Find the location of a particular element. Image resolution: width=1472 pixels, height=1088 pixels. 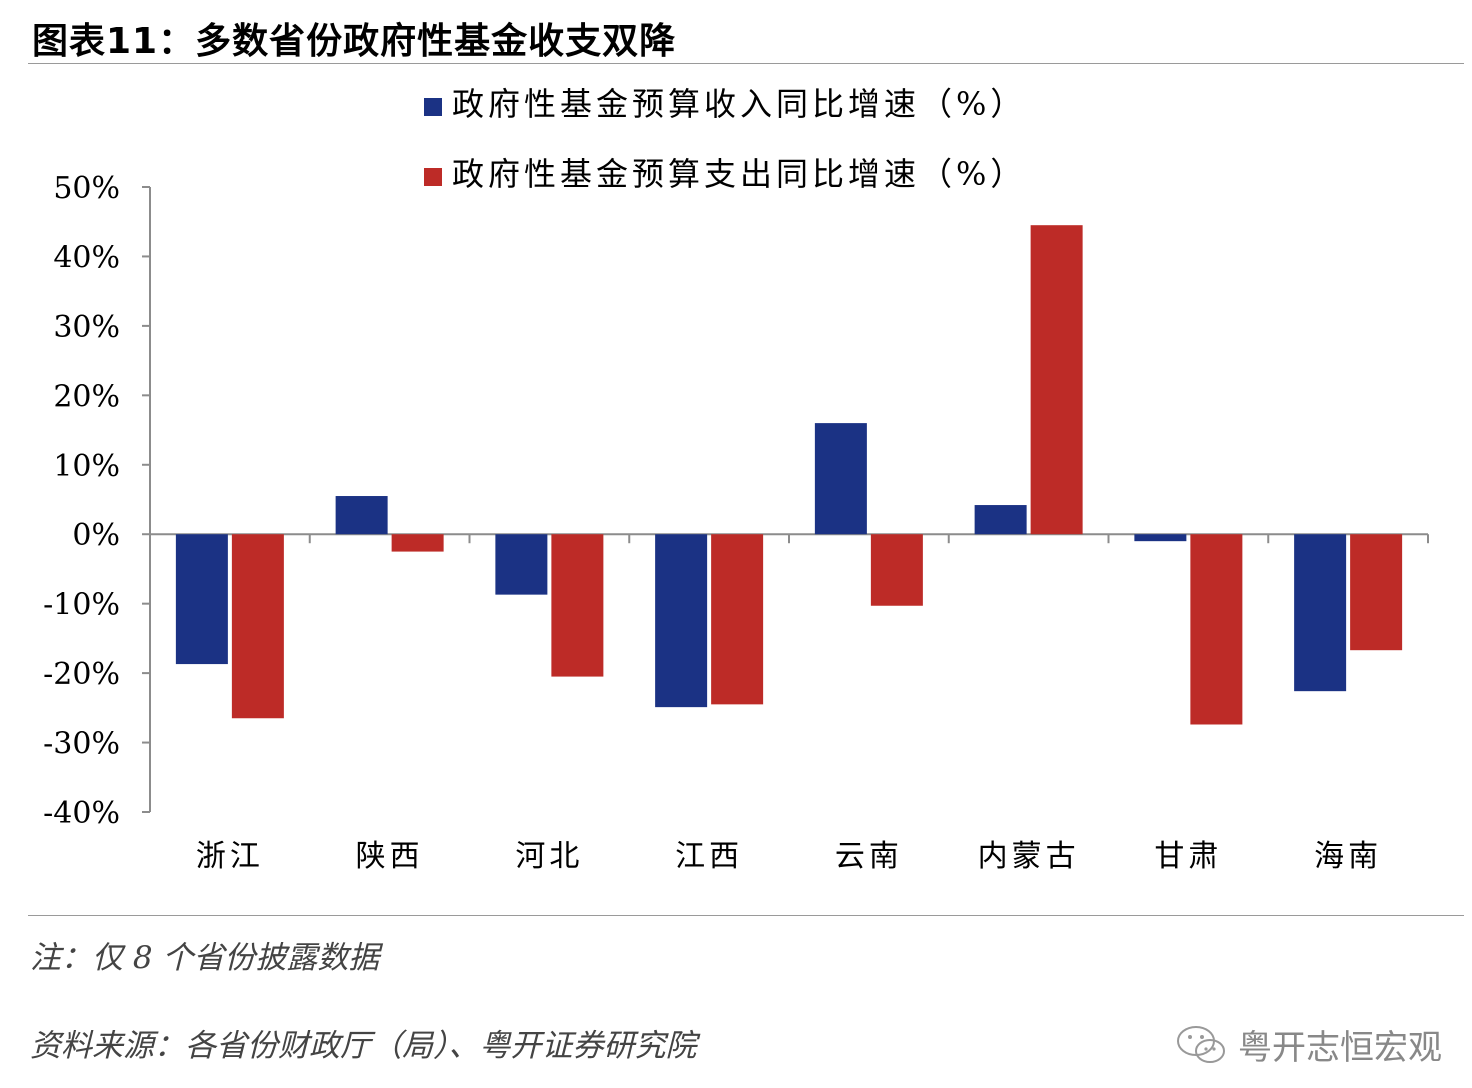

y-tick-label: 50% is located at coordinates (86, 188).